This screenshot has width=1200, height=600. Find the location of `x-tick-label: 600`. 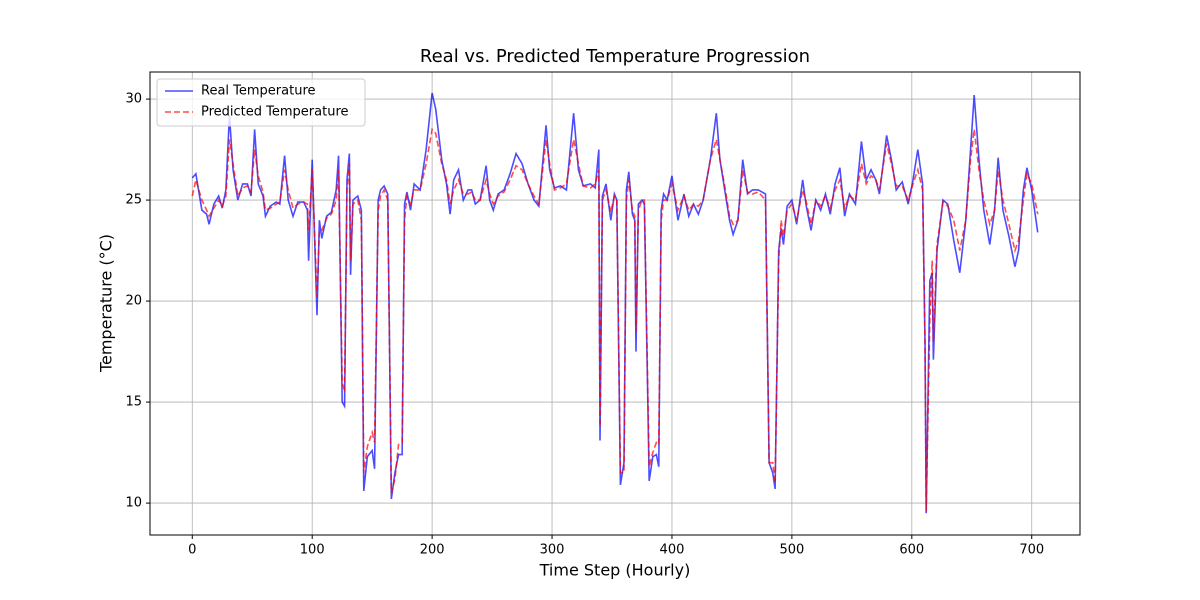

x-tick-label: 600 is located at coordinates (911, 550).